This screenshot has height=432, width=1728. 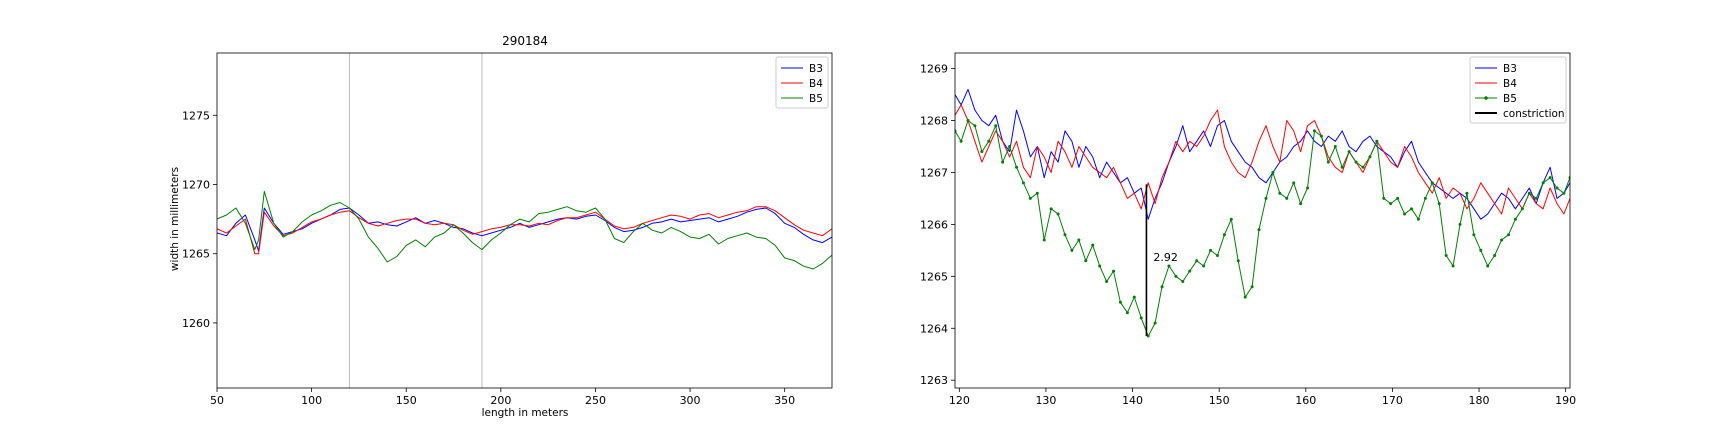 I want to click on chart-2-legend: B3 B4 B5 constriction, so click(x=1518, y=90).